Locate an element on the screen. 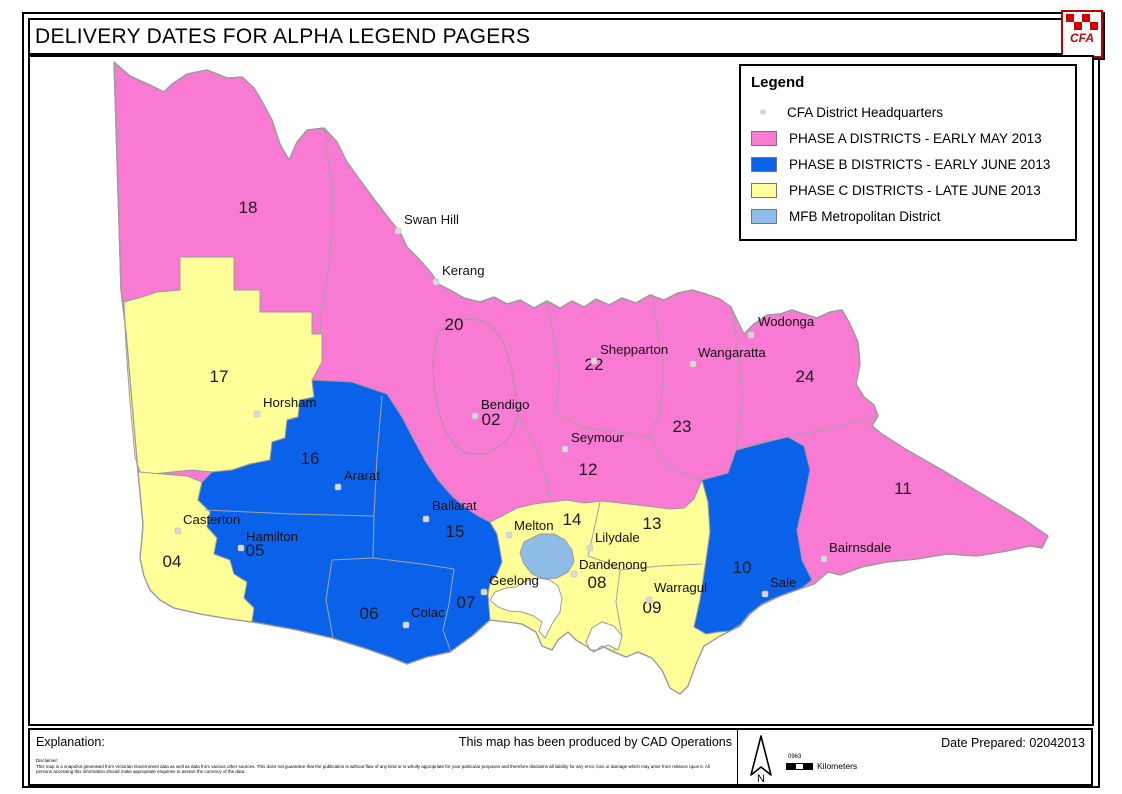 This screenshot has height=794, width=1122. district-number-label: 07 is located at coordinates (466, 602).